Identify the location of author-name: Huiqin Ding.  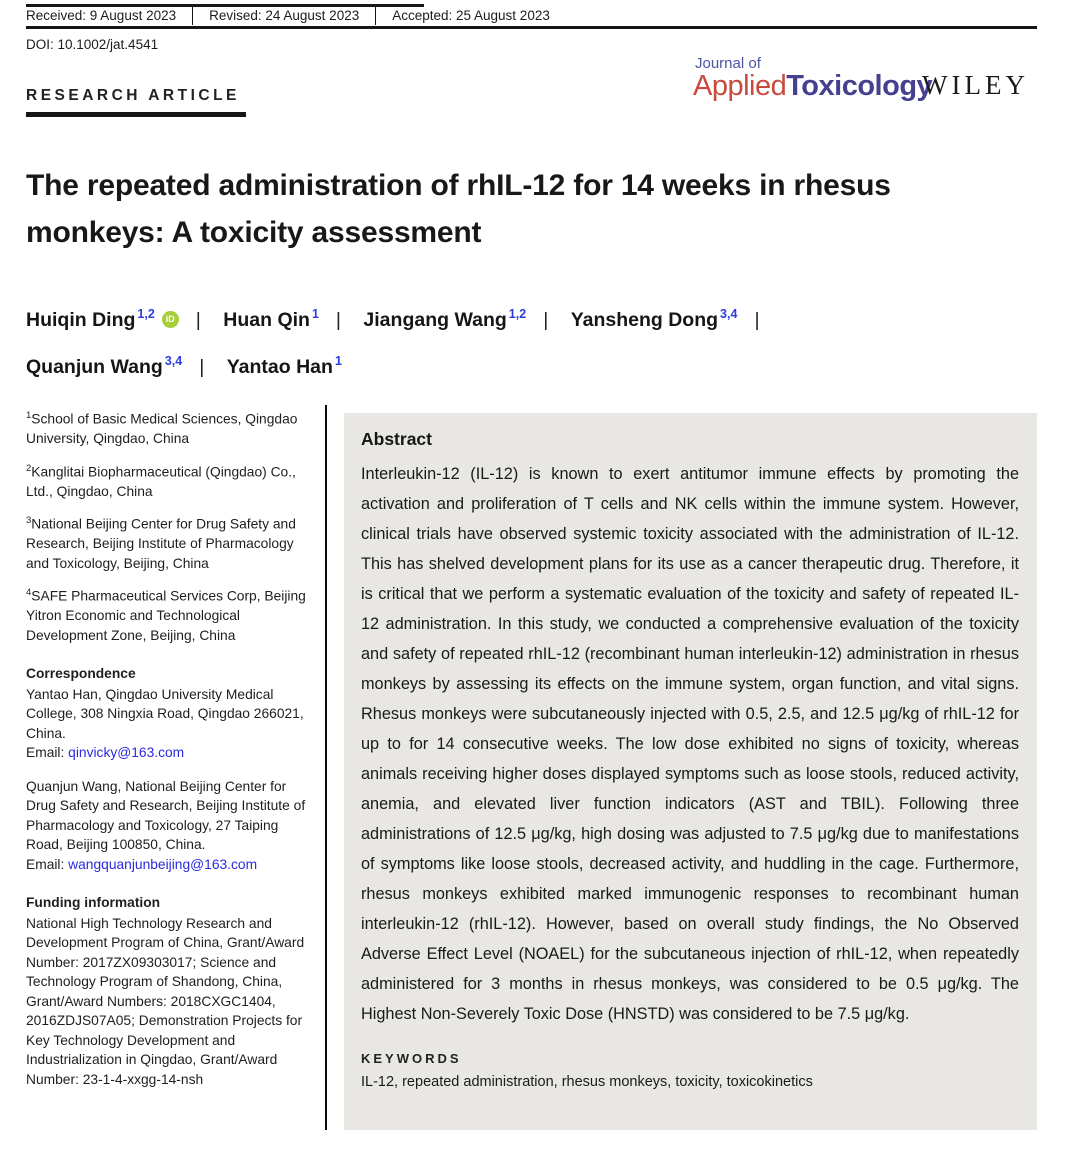
(81, 320).